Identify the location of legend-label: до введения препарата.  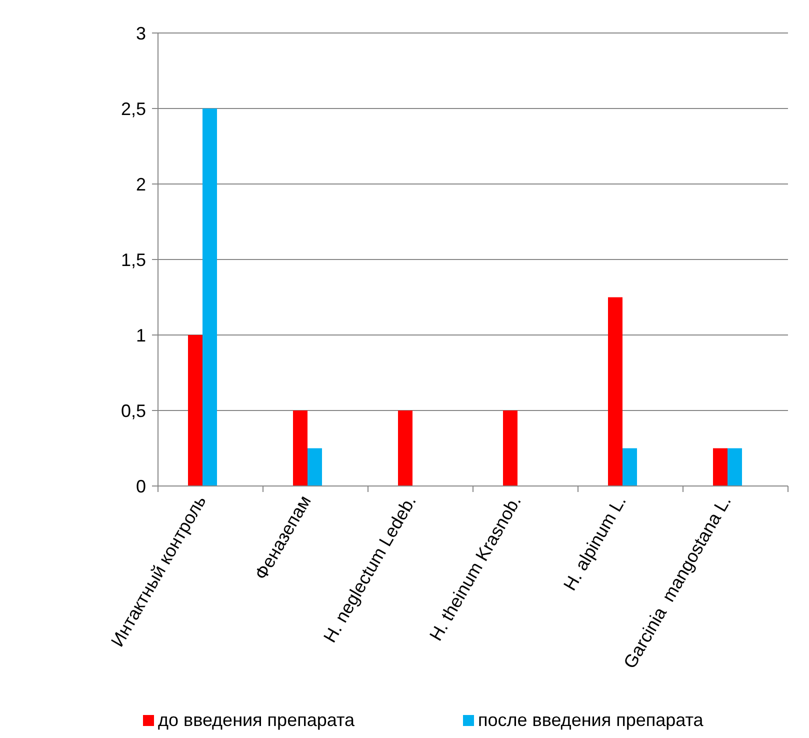
(257, 720).